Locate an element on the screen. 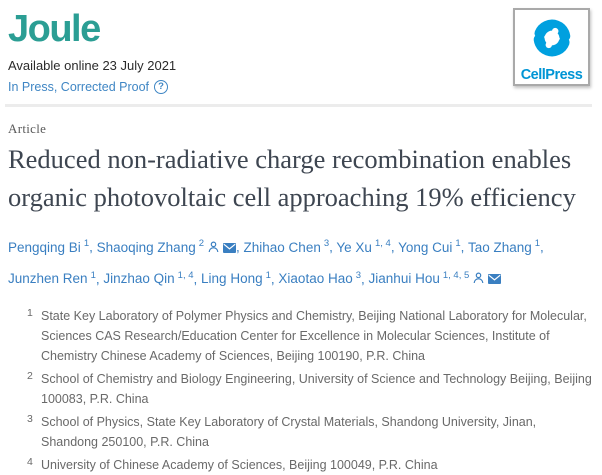  affiliation-number: 3 is located at coordinates (30, 419).